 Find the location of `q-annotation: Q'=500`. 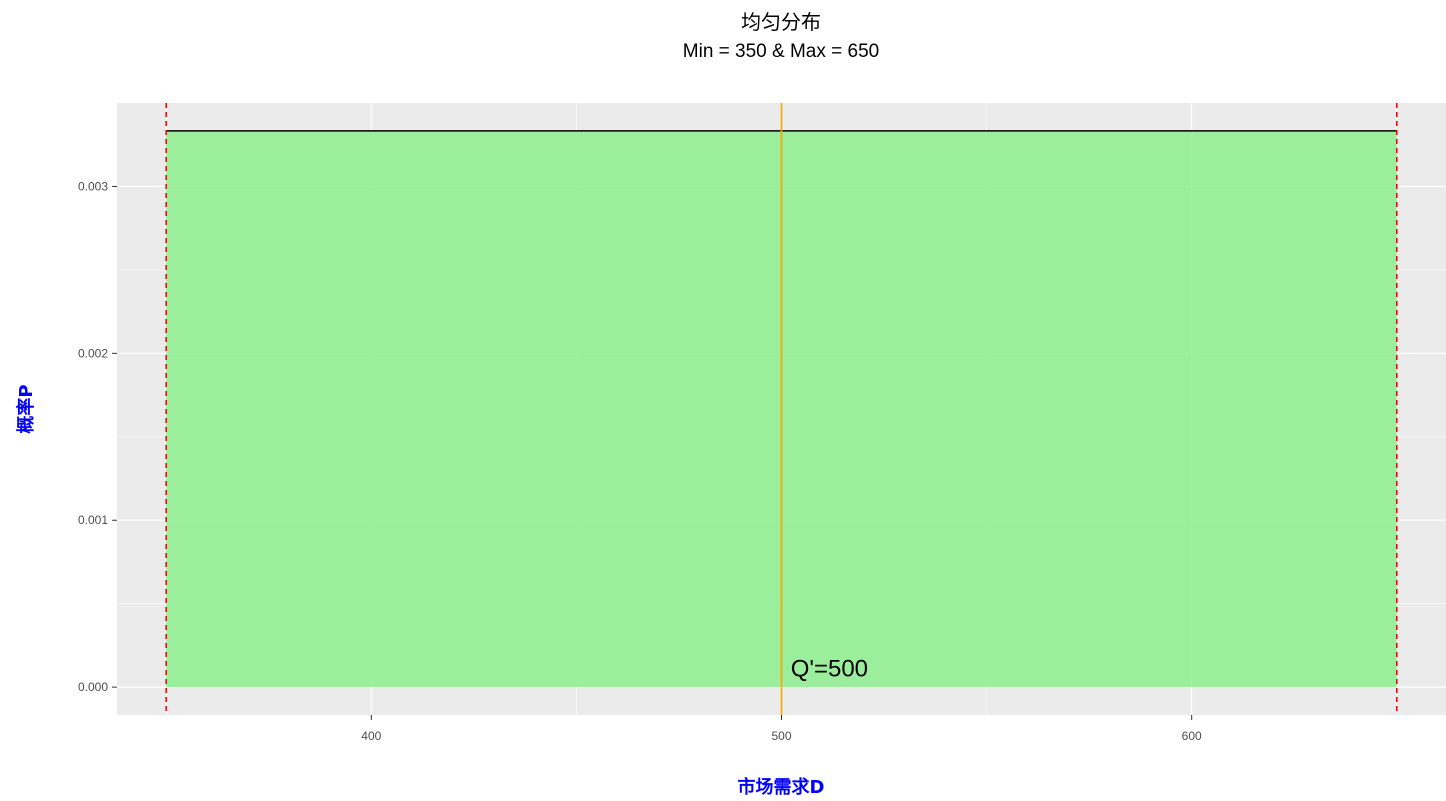

q-annotation: Q'=500 is located at coordinates (829, 668).